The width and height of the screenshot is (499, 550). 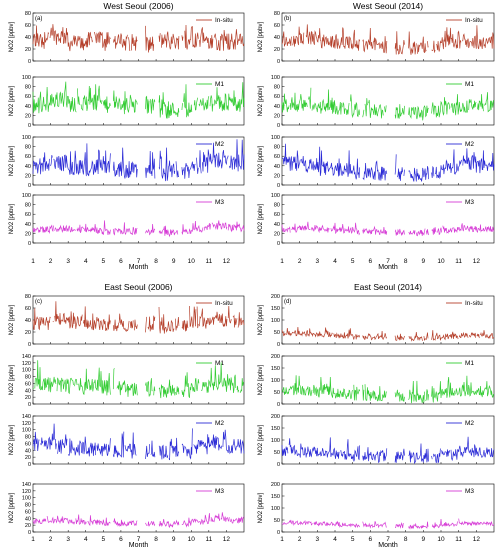 What do you see at coordinates (376, 509) in the screenshot?
I see `panel-m3: 0 50 100 150 200 NO2 [ppbv] M3` at bounding box center [376, 509].